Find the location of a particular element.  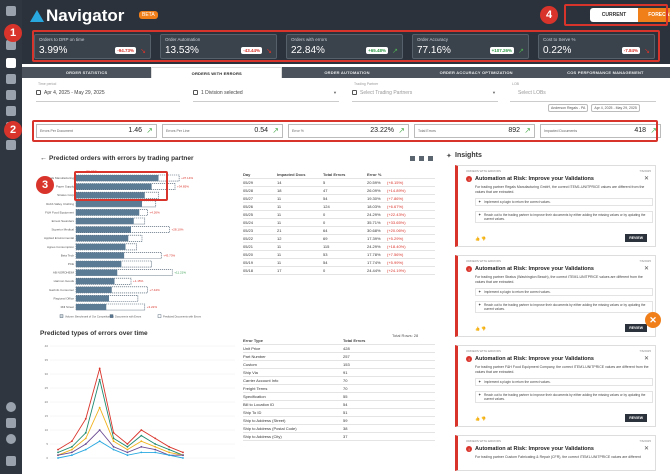

home-icon is located at coordinates (11, 45).